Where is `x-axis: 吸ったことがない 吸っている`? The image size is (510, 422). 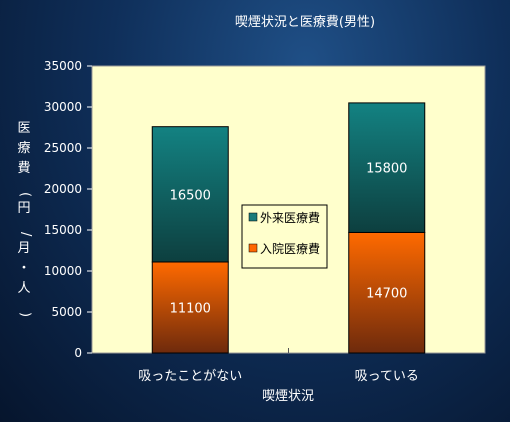 x-axis: 吸ったことがない 吸っている is located at coordinates (278, 376).